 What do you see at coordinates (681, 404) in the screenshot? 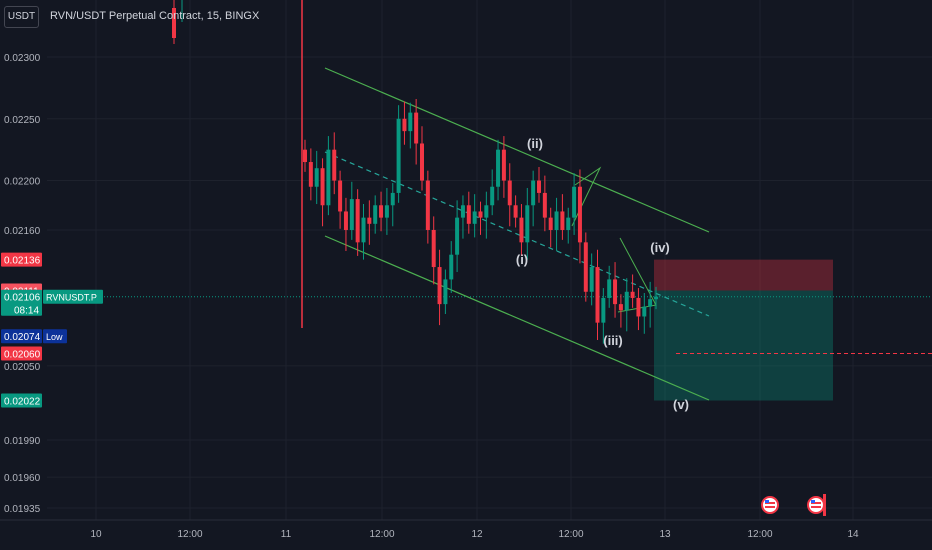
I see `wave-label: (v)` at bounding box center [681, 404].